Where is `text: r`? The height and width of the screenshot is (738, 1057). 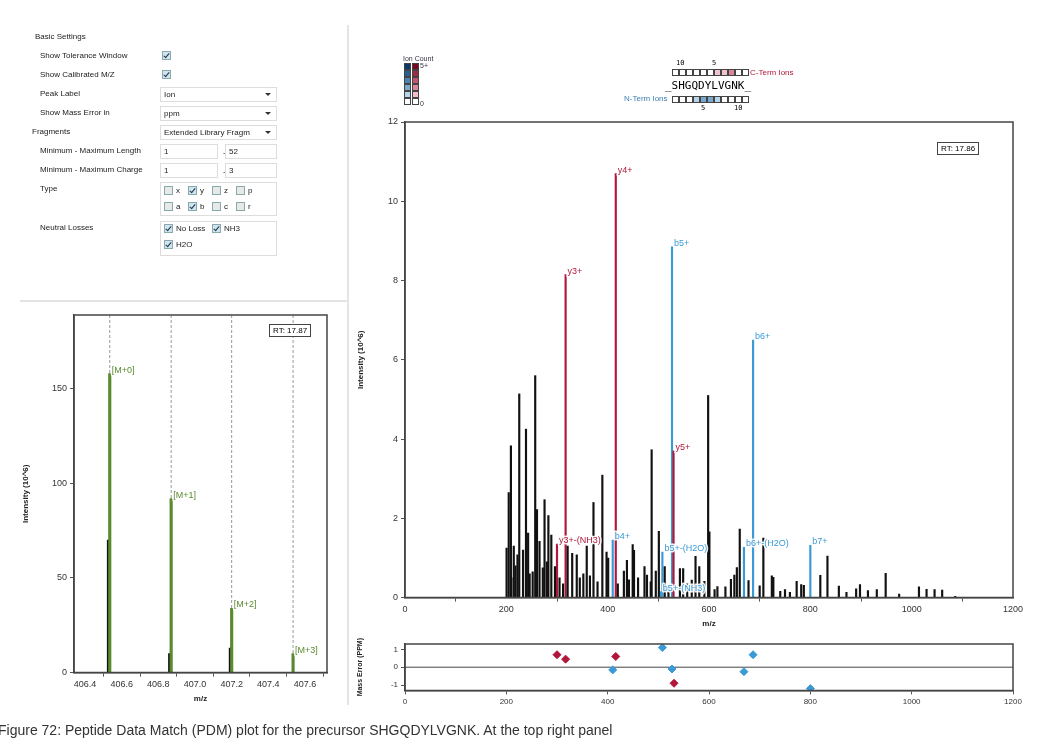
text: r is located at coordinates (249, 206).